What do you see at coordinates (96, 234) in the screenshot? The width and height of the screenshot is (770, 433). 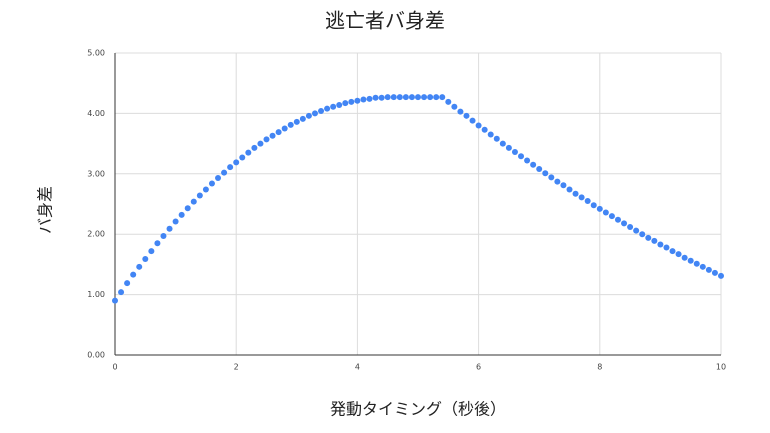 I see `y-tick-label: 2.00` at bounding box center [96, 234].